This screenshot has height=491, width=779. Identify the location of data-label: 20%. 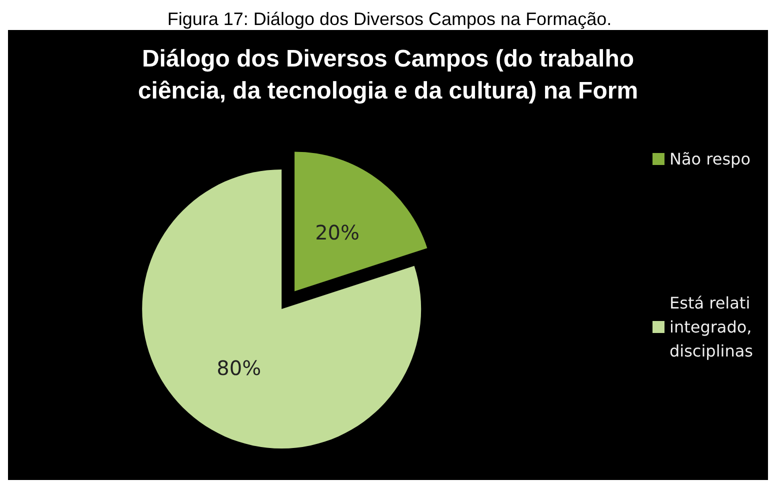
(337, 232).